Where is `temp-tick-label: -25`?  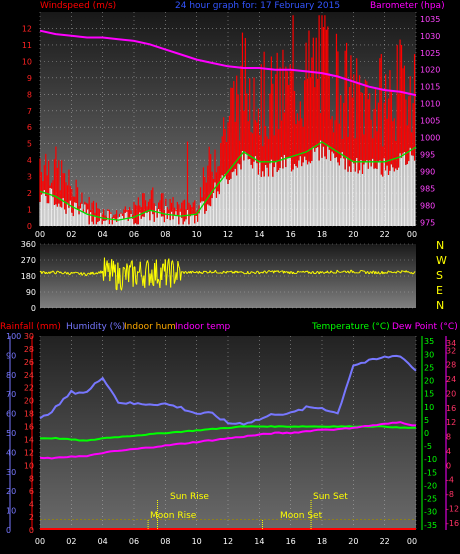 temp-tick-label: -25 is located at coordinates (430, 499).